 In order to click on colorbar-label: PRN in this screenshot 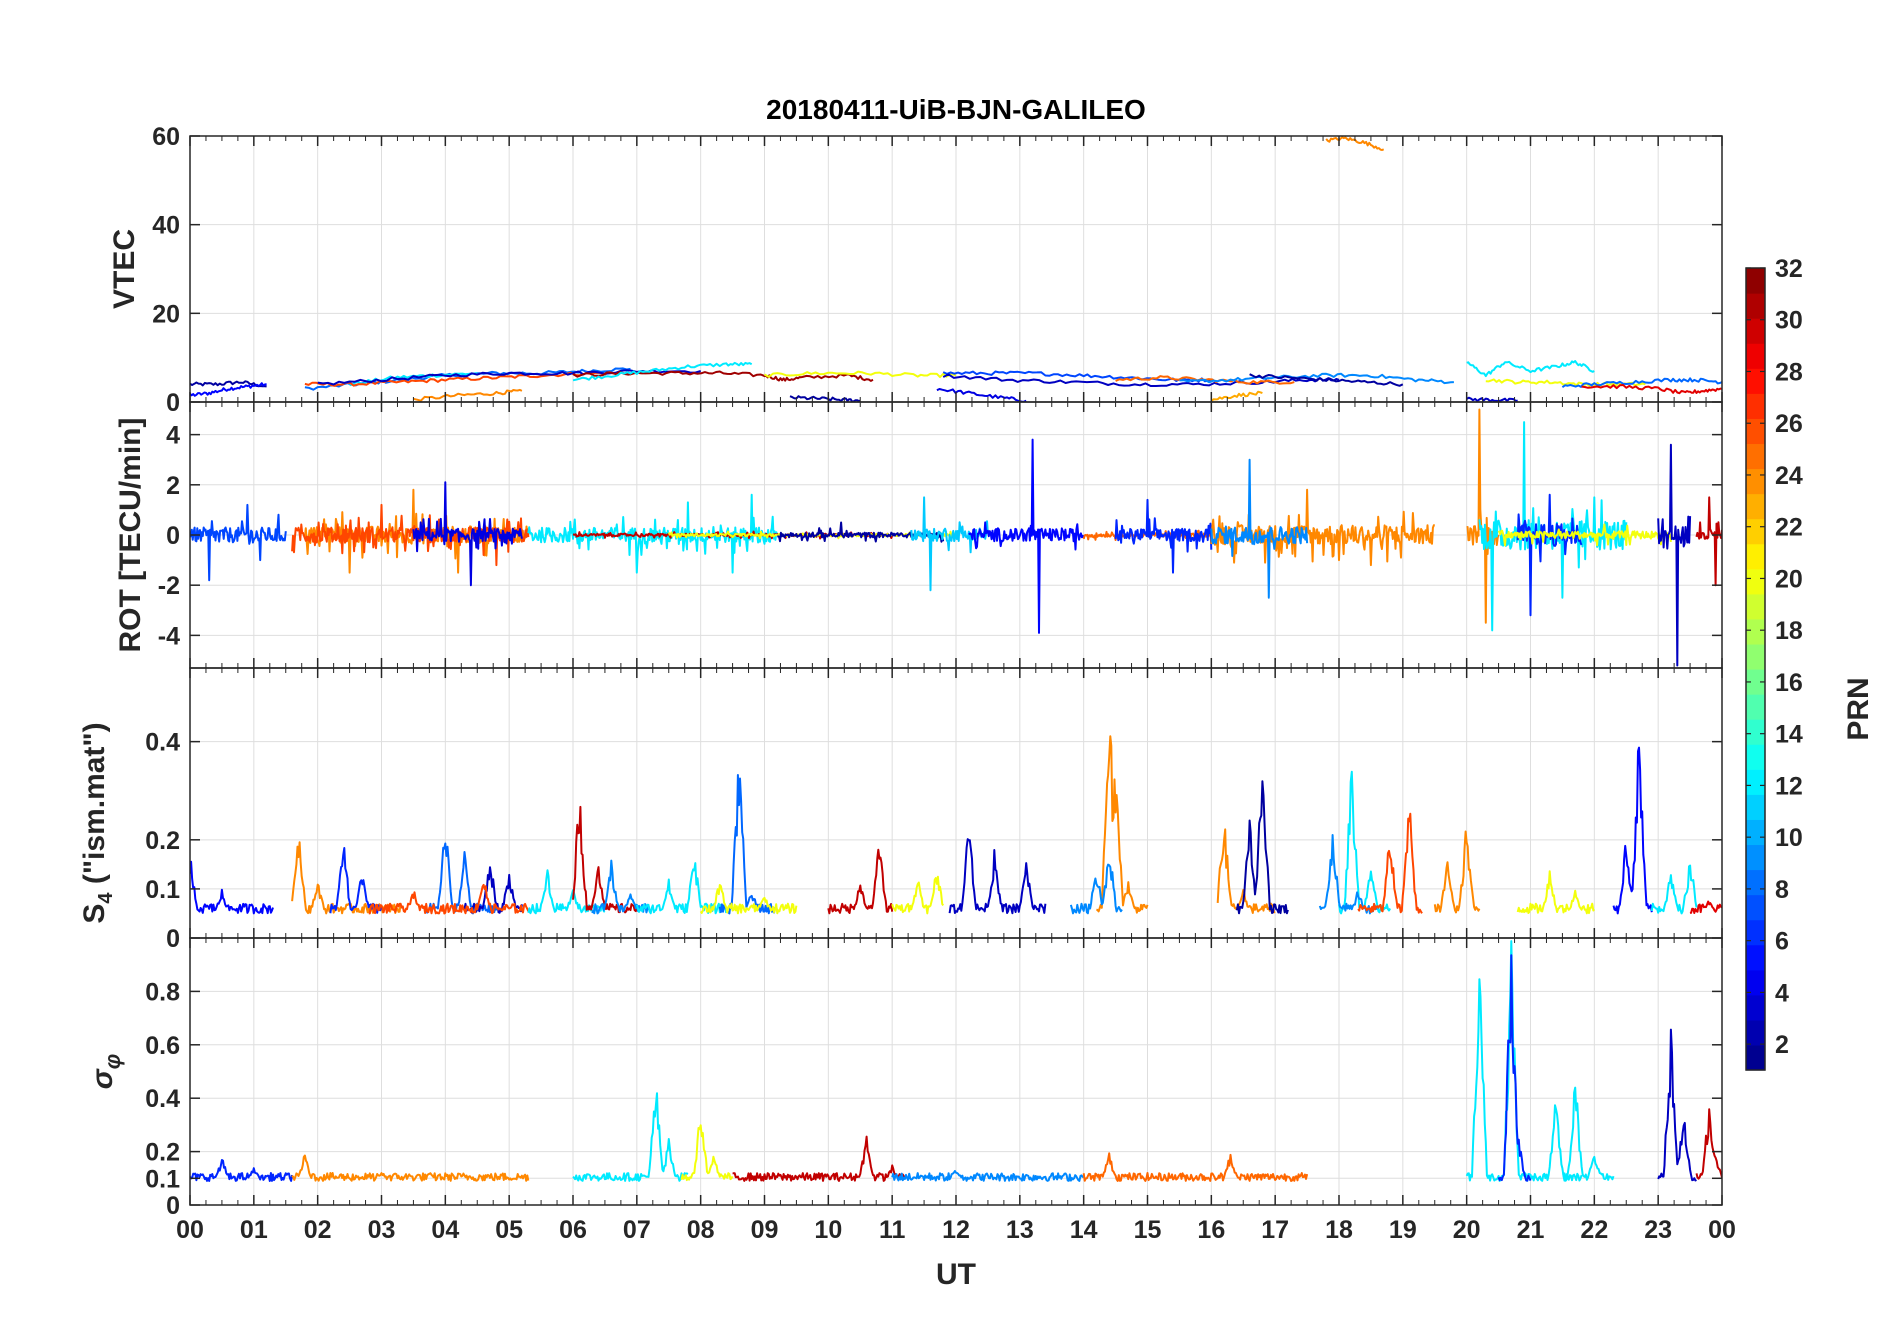, I will do `click(1858, 708)`.